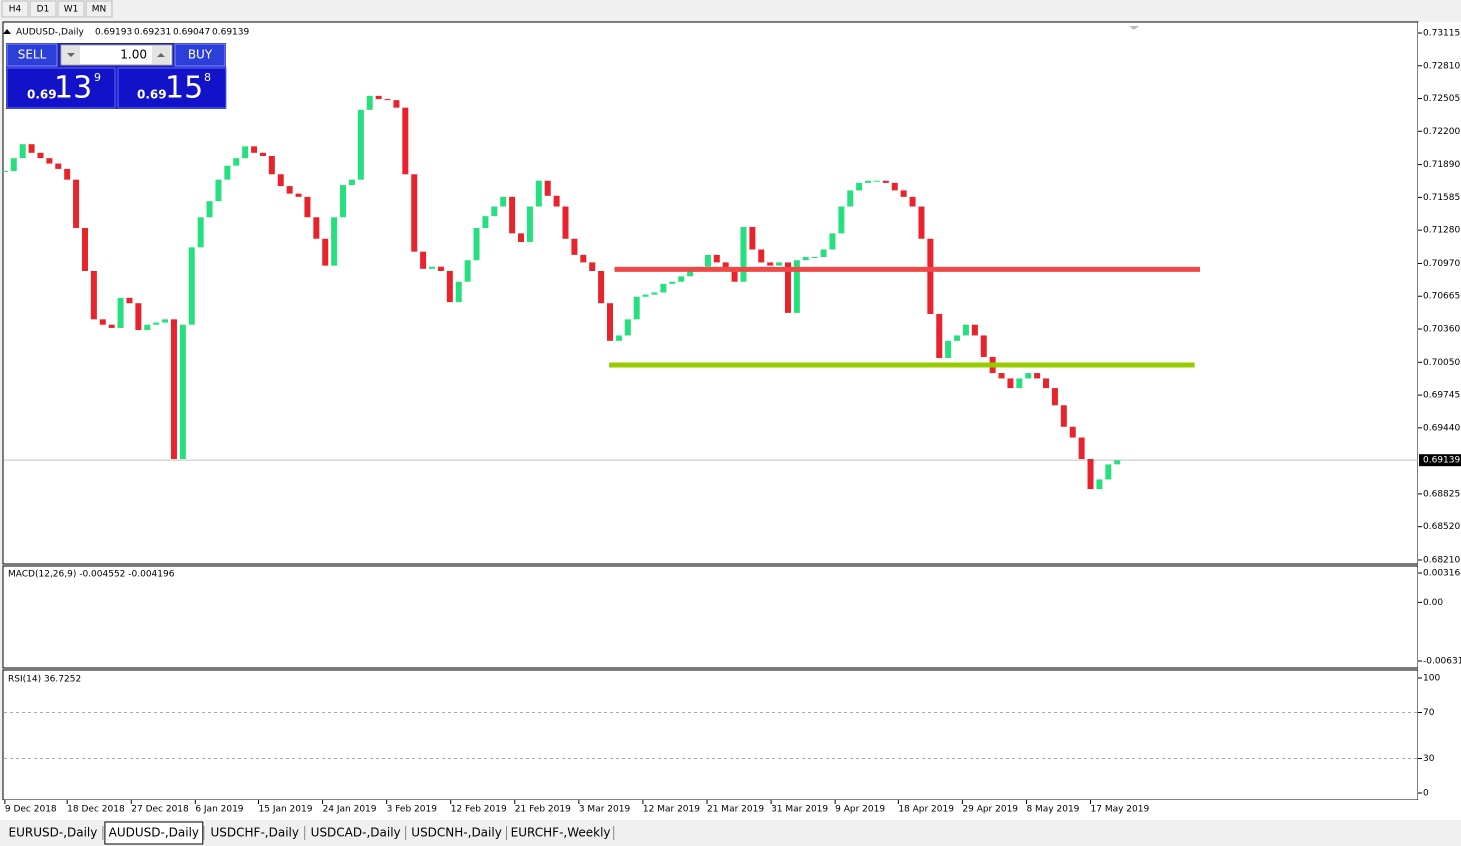 Image resolution: width=1461 pixels, height=846 pixels. I want to click on sell-price-box, so click(61, 88).